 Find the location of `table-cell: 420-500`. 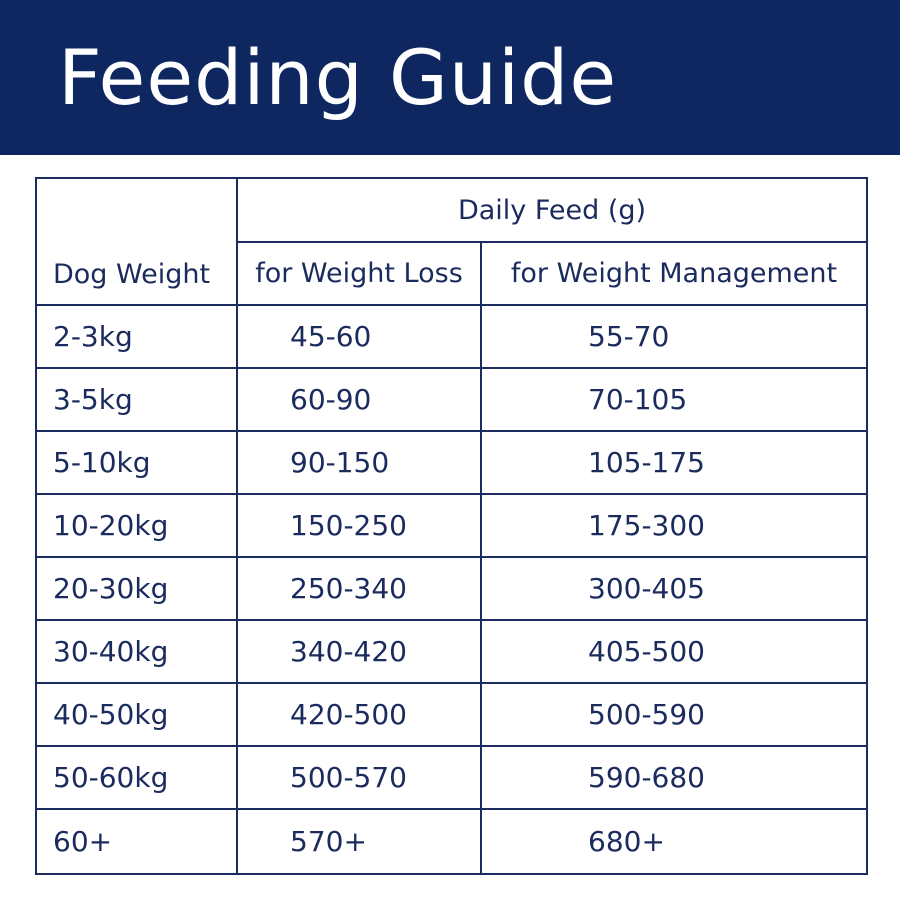

table-cell: 420-500 is located at coordinates (359, 714).